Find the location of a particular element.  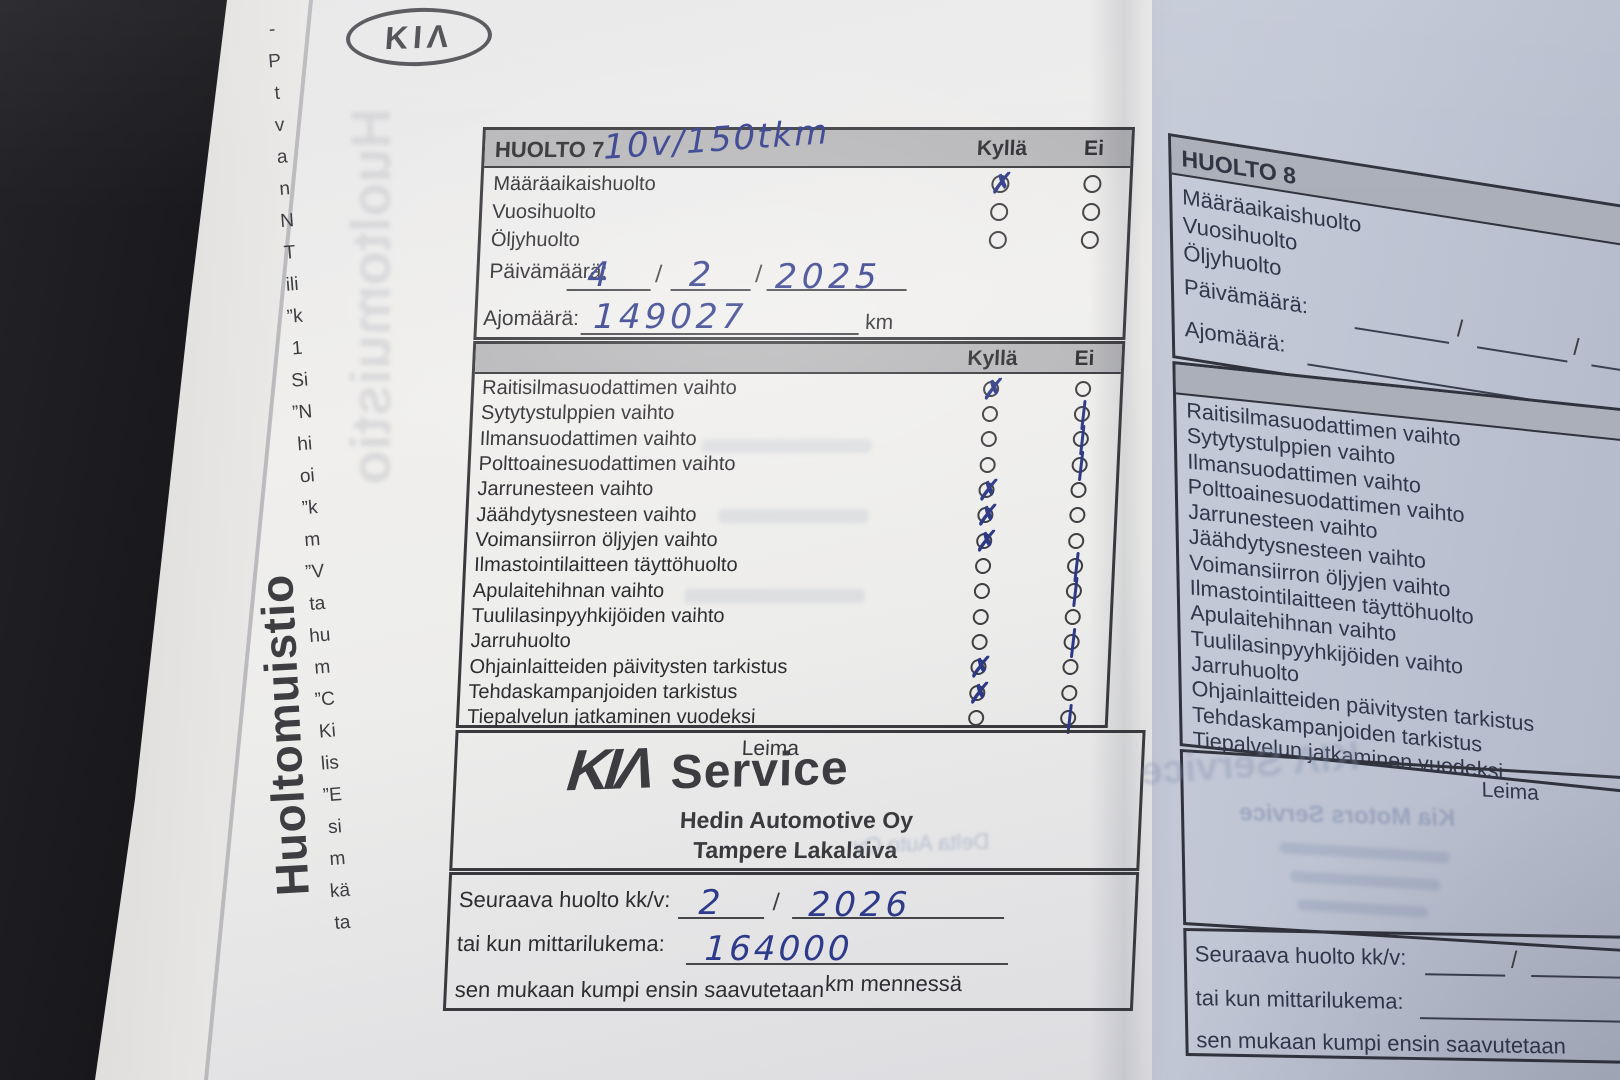

summary-row: Määräaikaishuolto is located at coordinates (806, 184).